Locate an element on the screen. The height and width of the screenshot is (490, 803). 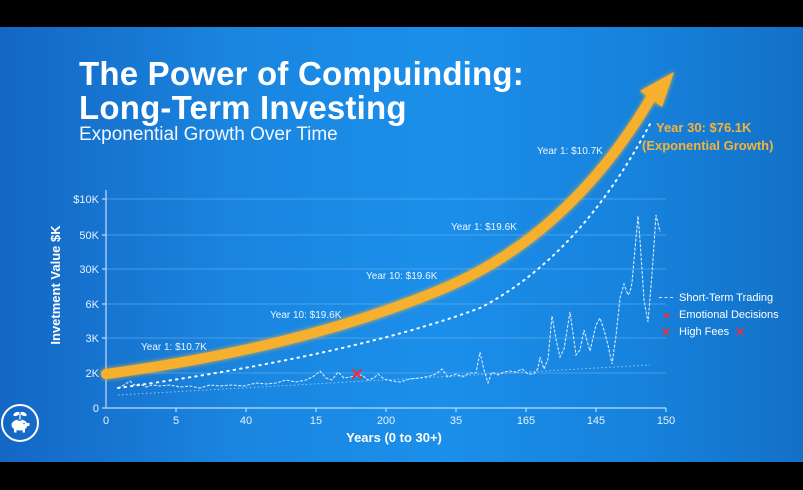
y-axis-title: Invetment Value $K is located at coordinates (55, 285).